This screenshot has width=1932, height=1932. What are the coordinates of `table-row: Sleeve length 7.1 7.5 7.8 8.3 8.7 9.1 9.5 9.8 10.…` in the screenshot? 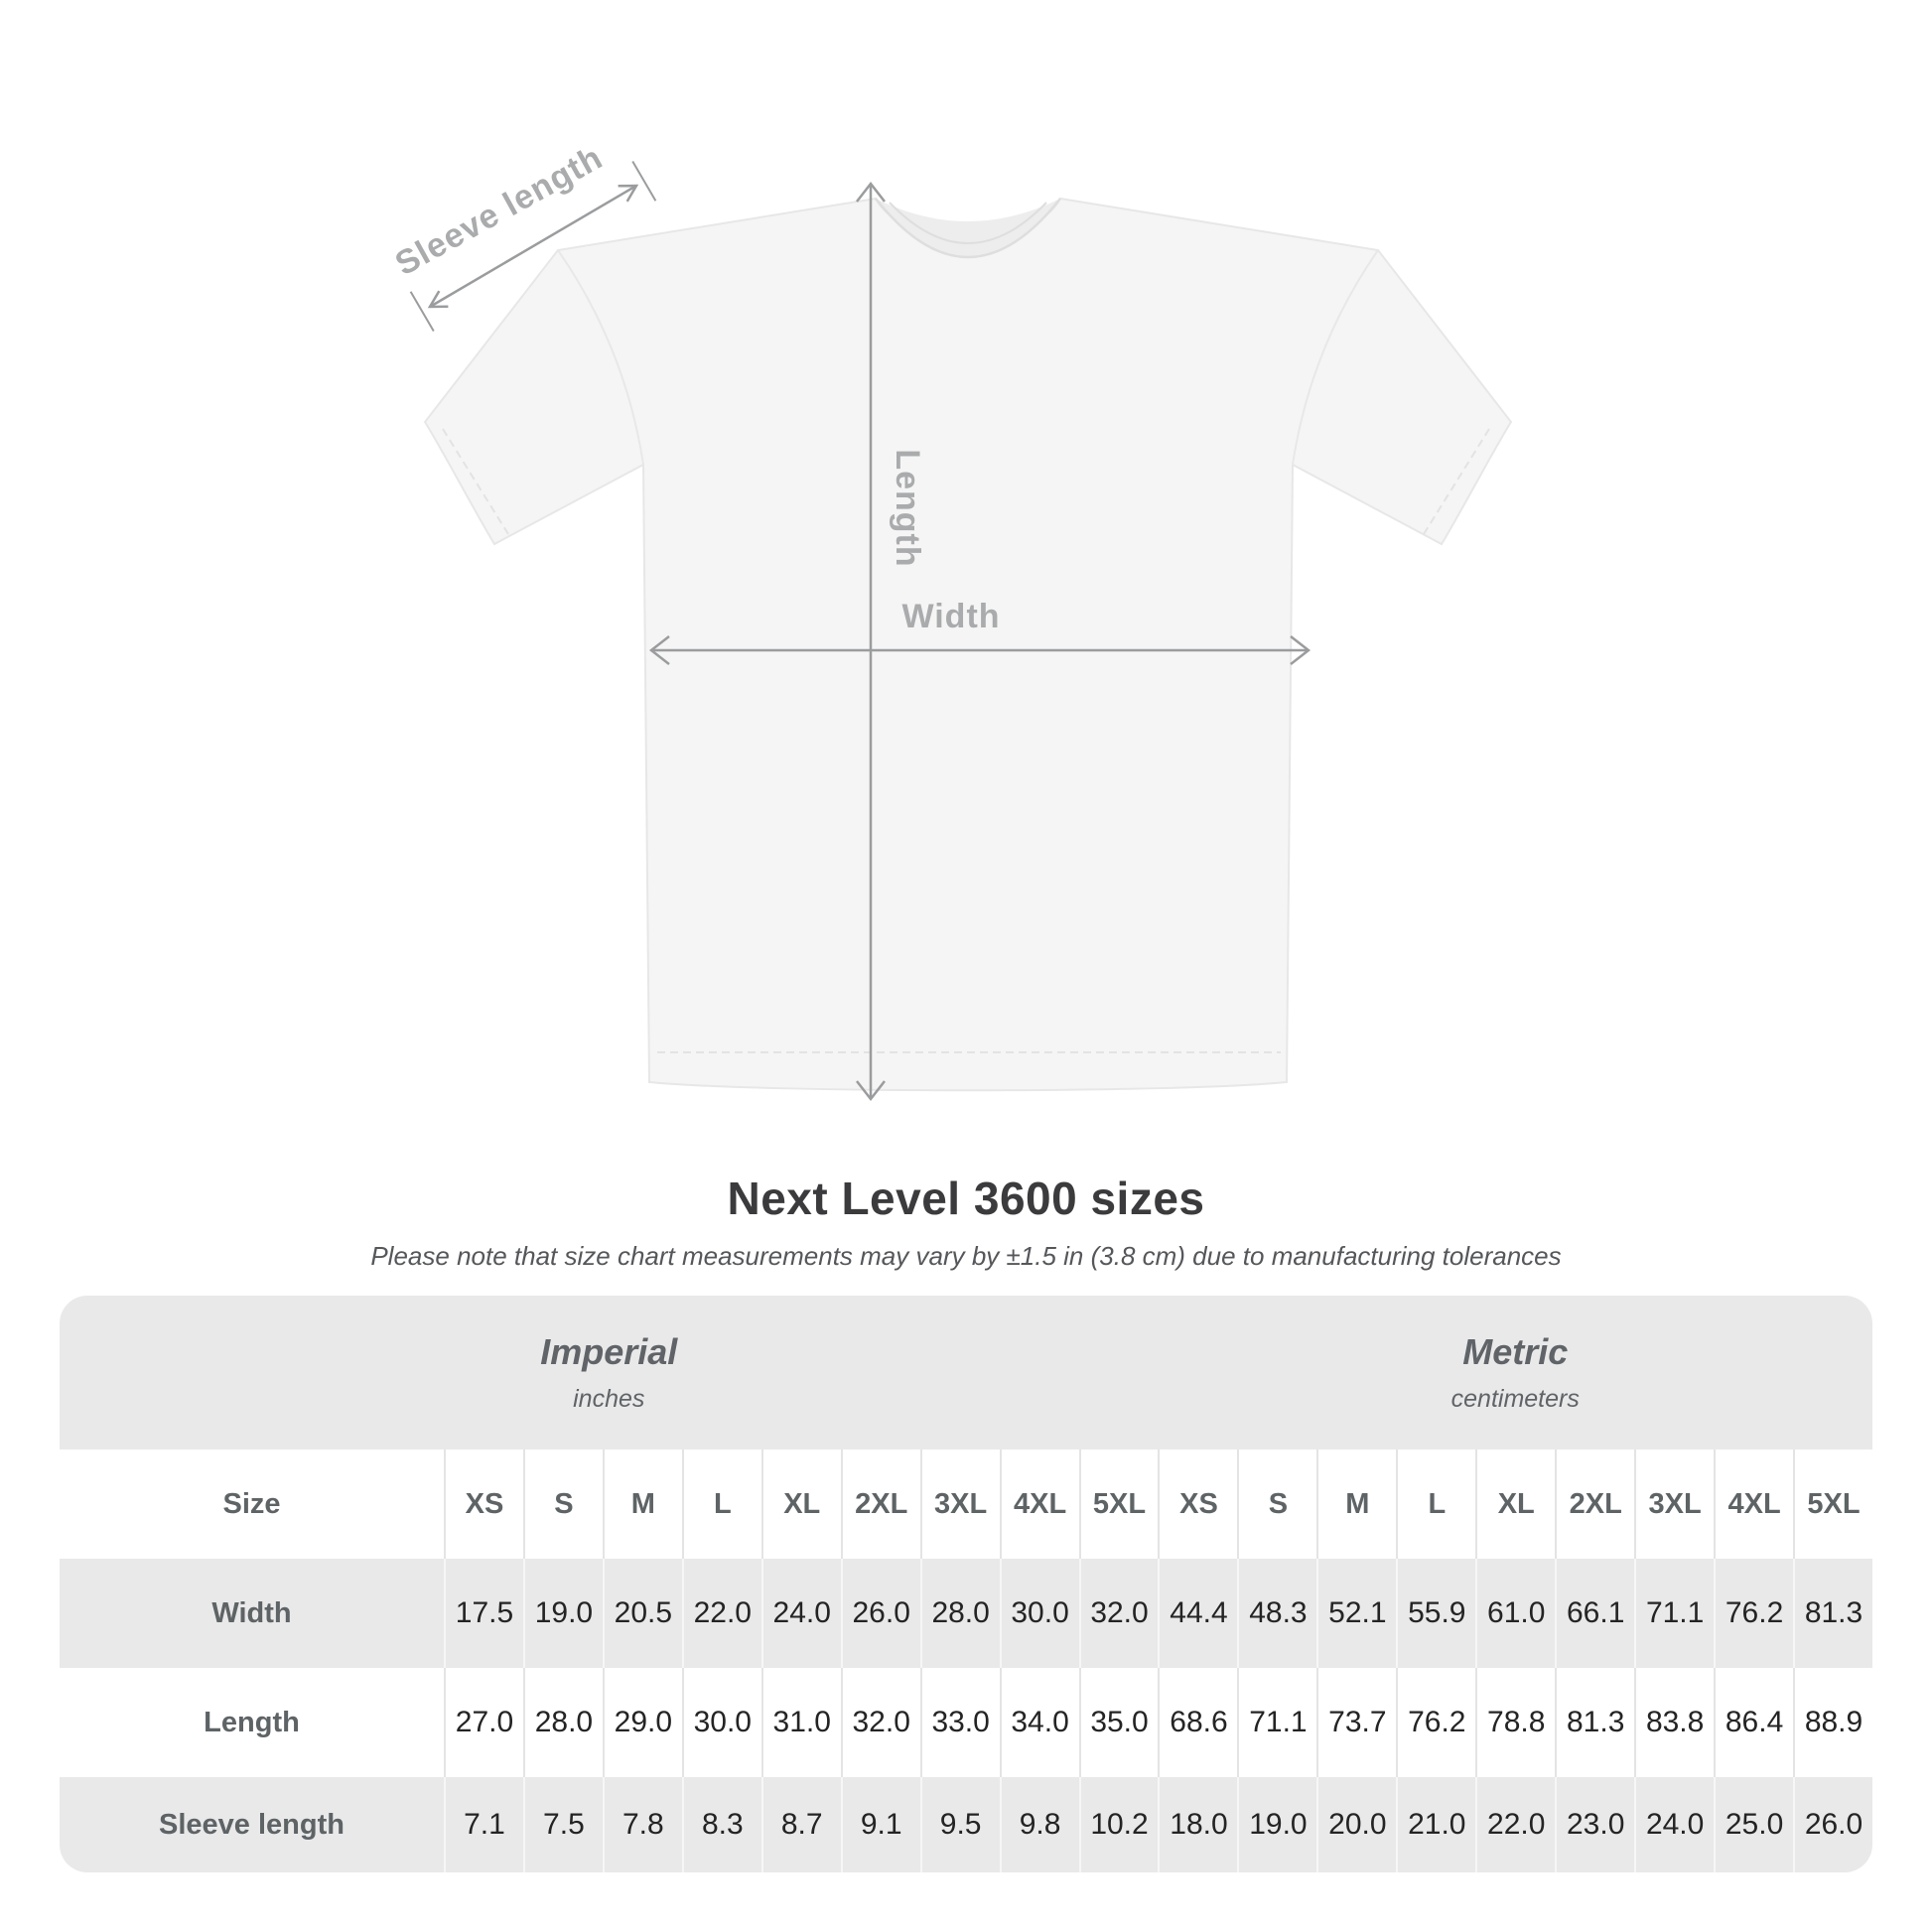 It's located at (966, 1825).